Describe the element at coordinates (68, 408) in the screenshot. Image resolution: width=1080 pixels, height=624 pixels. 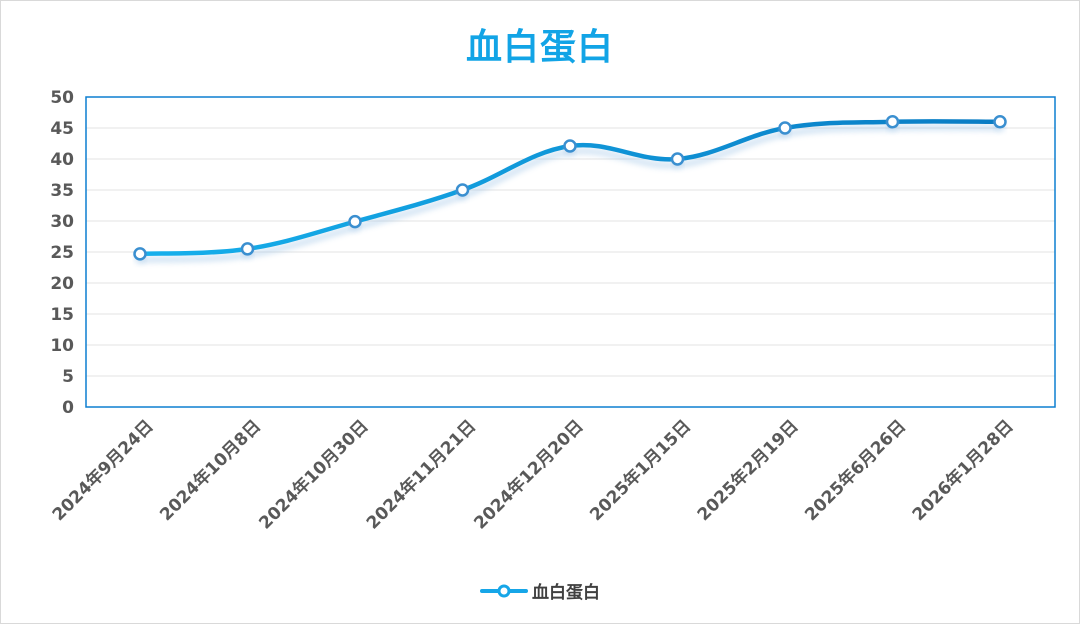
I see `y-tick-label: 0` at that location.